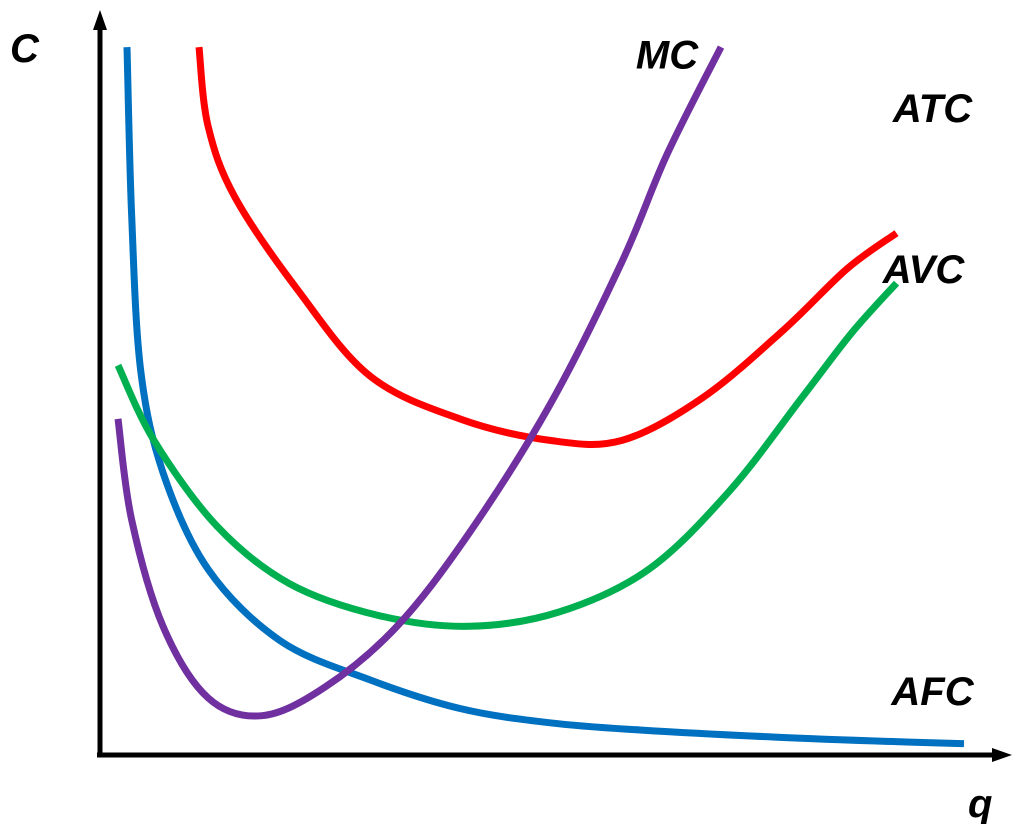 The width and height of the screenshot is (1017, 824). I want to click on afc-label: AFC, so click(932, 692).